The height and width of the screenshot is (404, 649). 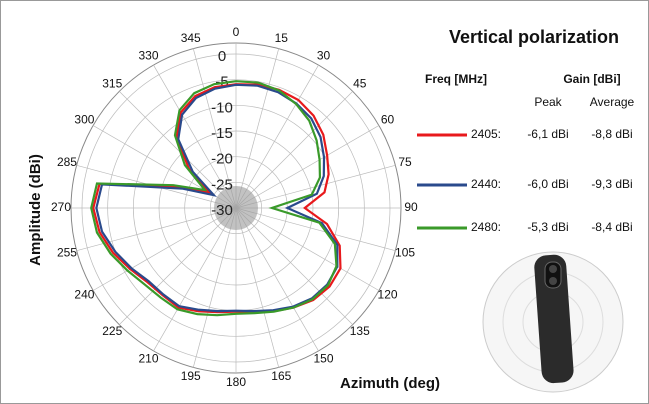 What do you see at coordinates (222, 133) in the screenshot?
I see `r-tick-label: -15` at bounding box center [222, 133].